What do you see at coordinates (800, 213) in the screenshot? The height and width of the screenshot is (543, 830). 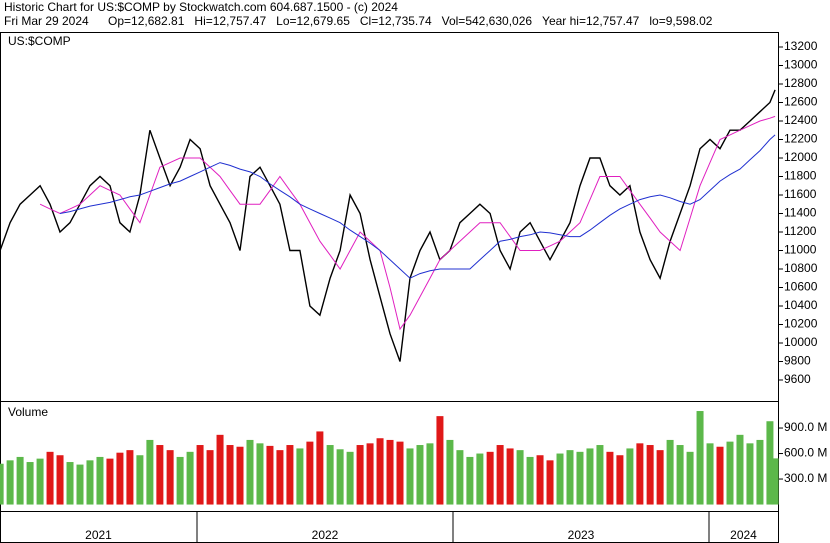 I see `y-tick-label: 11400` at bounding box center [800, 213].